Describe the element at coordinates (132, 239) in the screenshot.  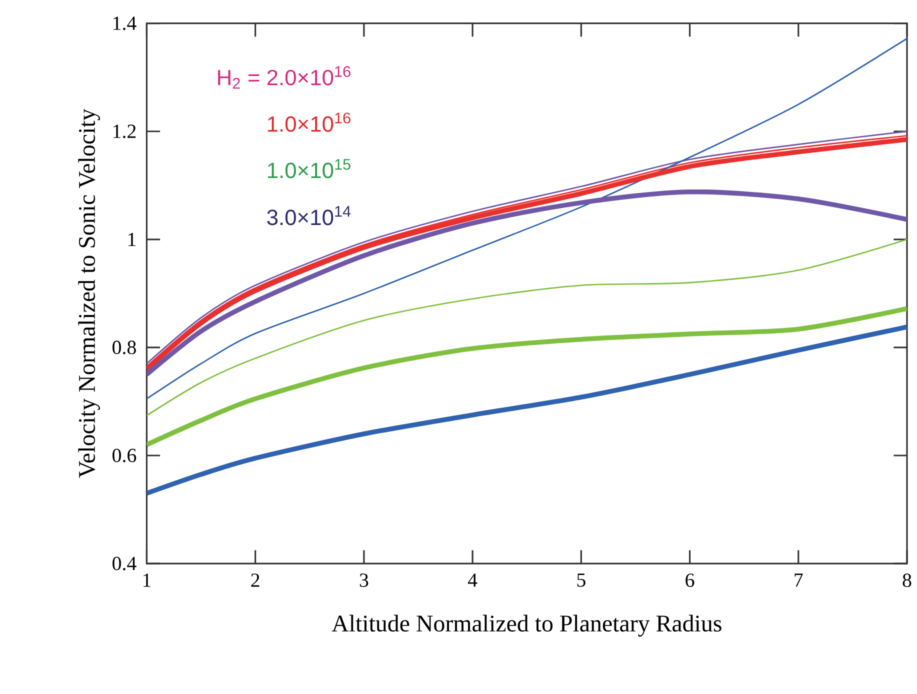
I see `y-tick-label: 1` at that location.